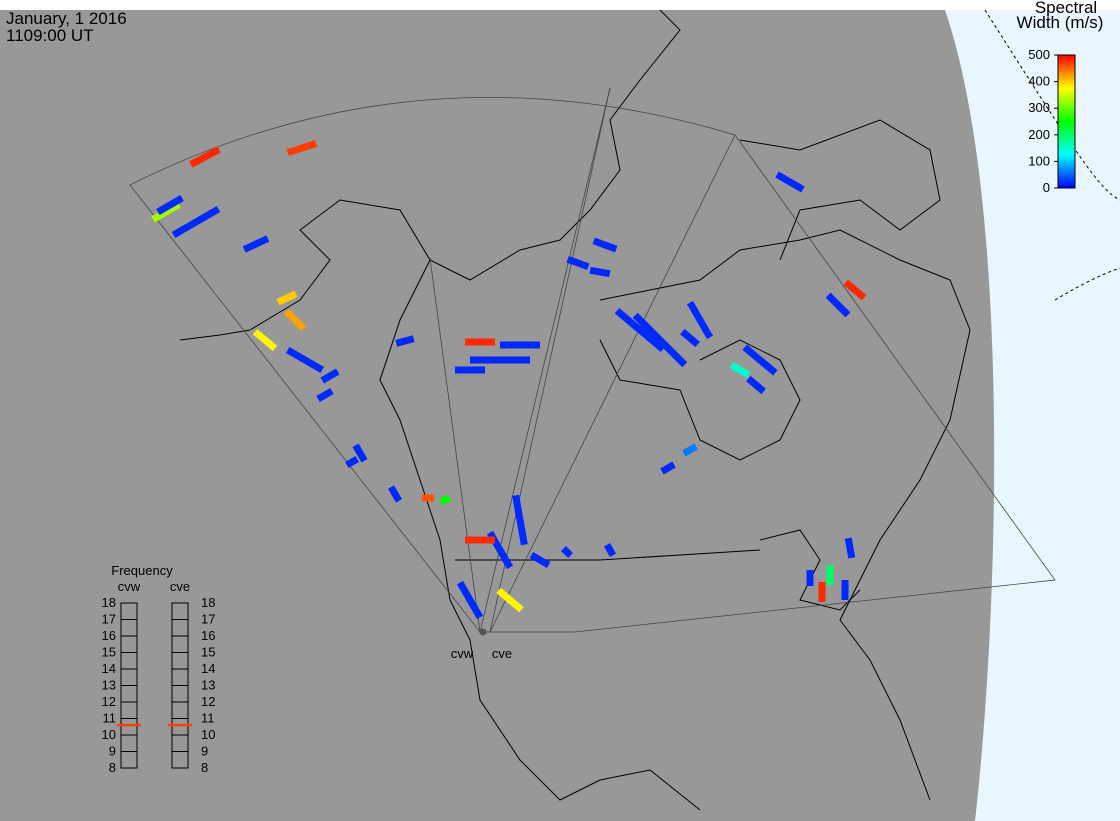 Image resolution: width=1120 pixels, height=821 pixels. What do you see at coordinates (483, 632) in the screenshot?
I see `radar-site` at bounding box center [483, 632].